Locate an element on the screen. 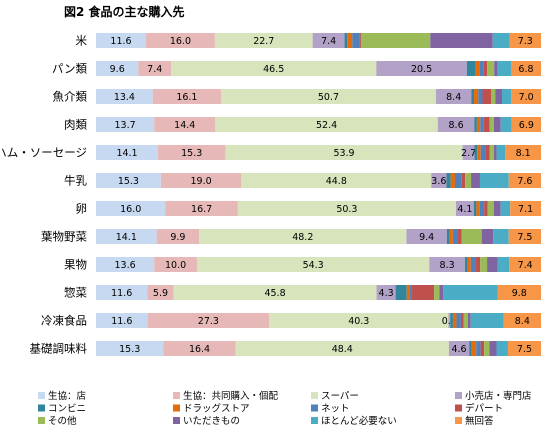 The image size is (552, 436). data-label: 22.7 is located at coordinates (263, 41).